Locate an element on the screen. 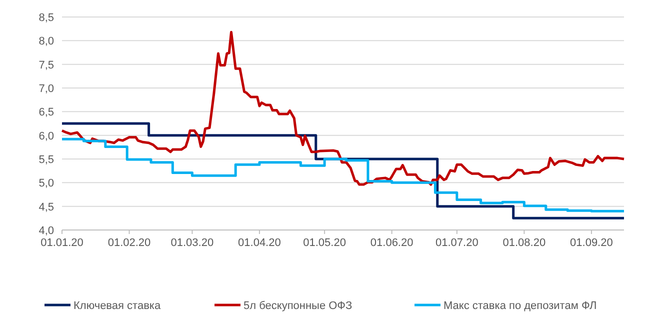  y-tick-label: 5,5 is located at coordinates (46, 160).